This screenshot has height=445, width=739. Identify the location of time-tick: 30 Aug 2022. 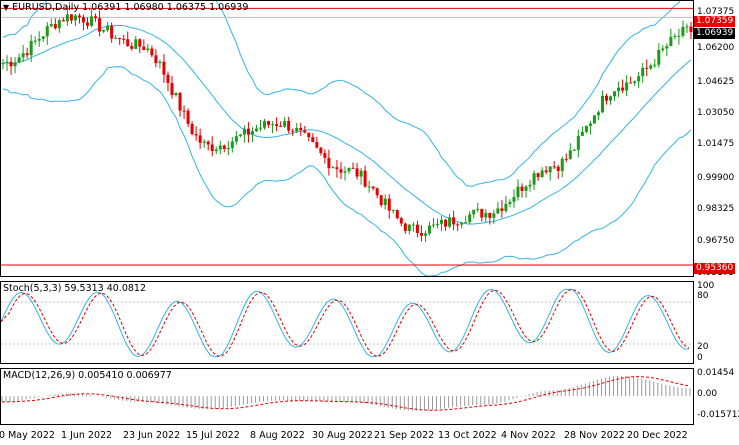
(342, 435).